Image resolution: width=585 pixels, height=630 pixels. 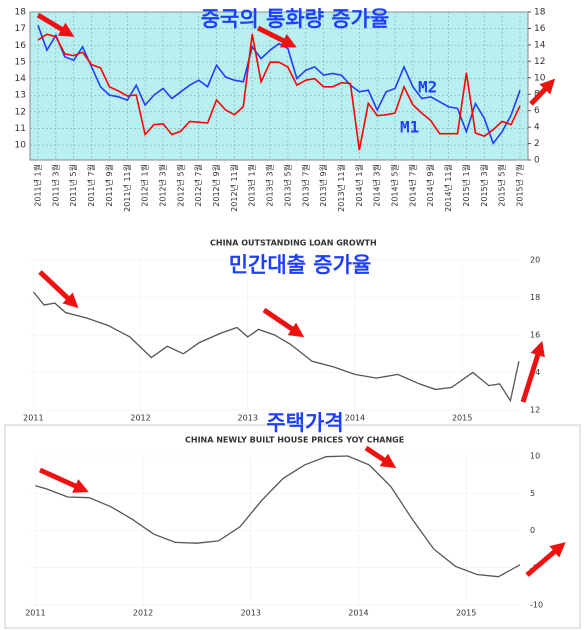 What do you see at coordinates (305, 185) in the screenshot?
I see `x-tick-label: 2013년 7월` at bounding box center [305, 185].